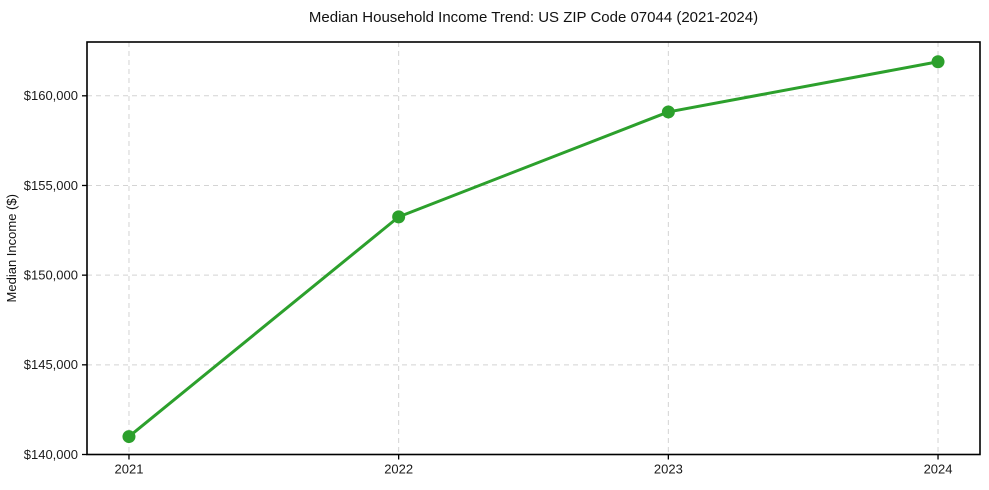  I want to click on y-tick-label: $160,000, so click(51, 95).